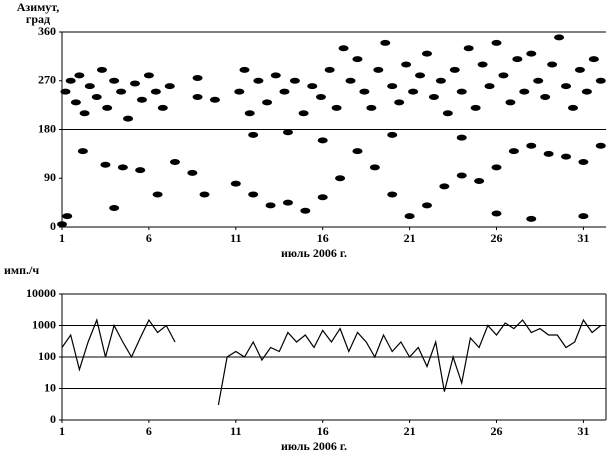  What do you see at coordinates (497, 238) in the screenshot?
I see `x-tick-label: 26` at bounding box center [497, 238].